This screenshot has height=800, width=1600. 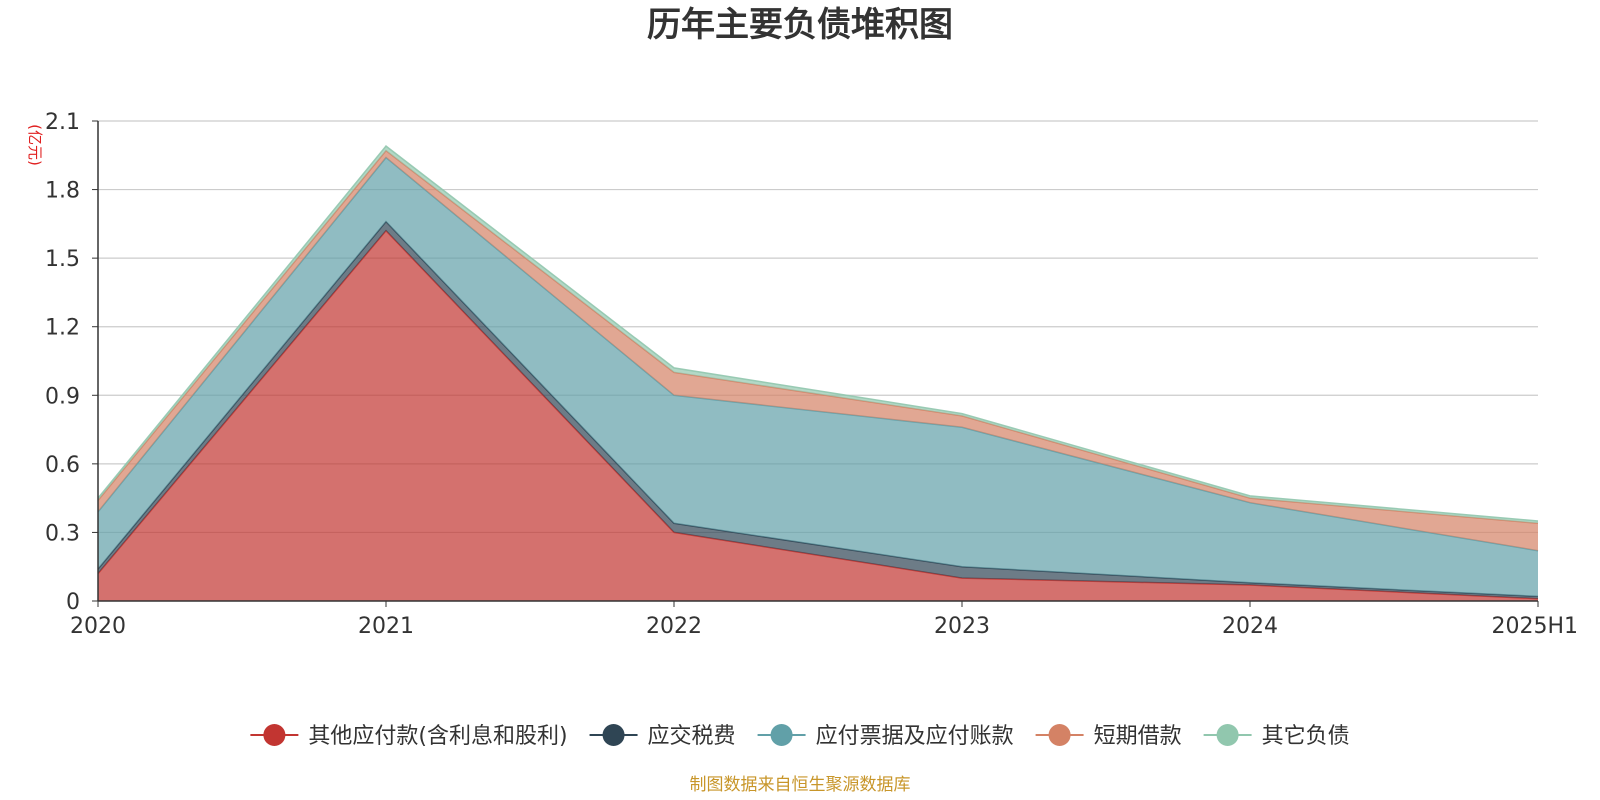 What do you see at coordinates (62, 328) in the screenshot?
I see `y-tick-label: 1.2` at bounding box center [62, 328].